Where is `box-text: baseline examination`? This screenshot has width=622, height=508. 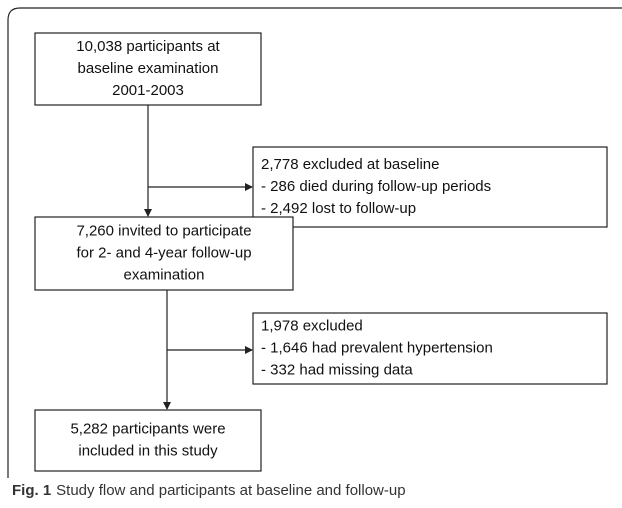 box-text: baseline examination is located at coordinates (148, 68).